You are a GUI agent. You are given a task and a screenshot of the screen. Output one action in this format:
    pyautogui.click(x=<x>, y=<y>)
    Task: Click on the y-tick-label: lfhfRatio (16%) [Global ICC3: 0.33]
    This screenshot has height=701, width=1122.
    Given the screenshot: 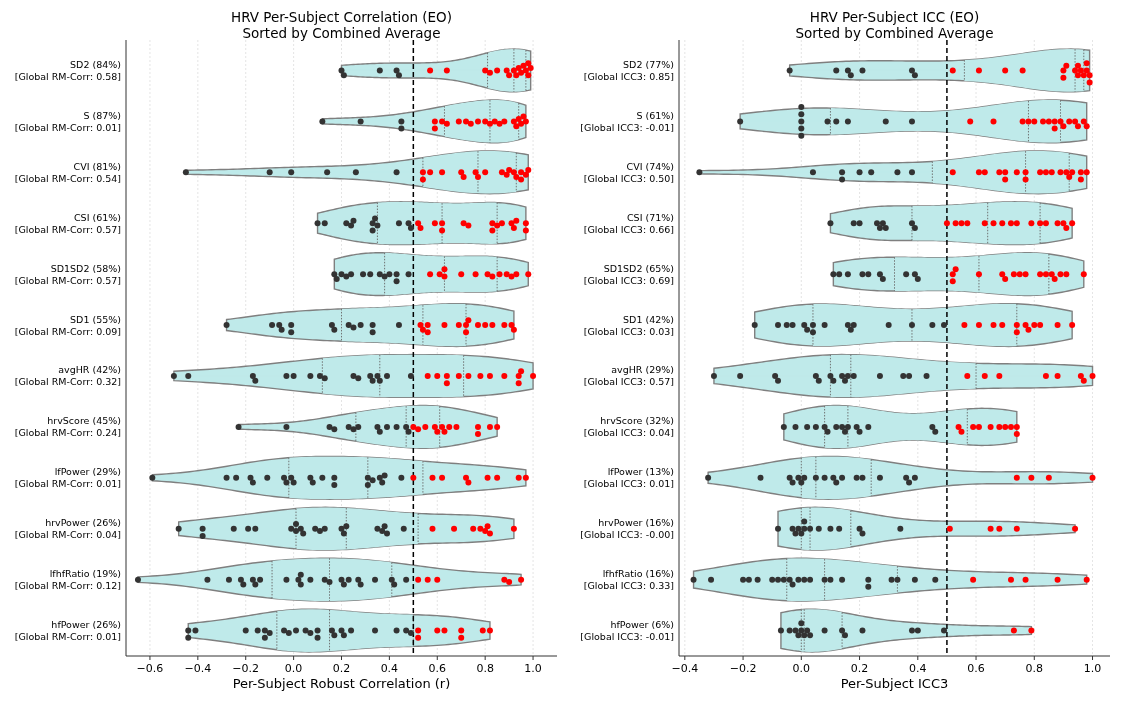 What is the action you would take?
    pyautogui.click(x=628, y=580)
    